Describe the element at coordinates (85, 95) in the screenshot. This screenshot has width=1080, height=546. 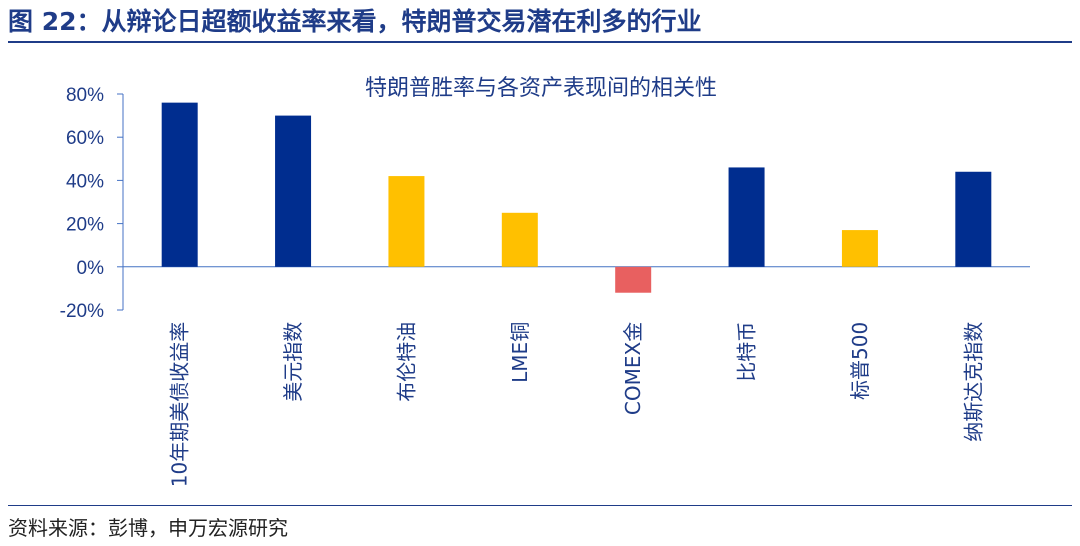
I see `y-tick-label: 80%` at that location.